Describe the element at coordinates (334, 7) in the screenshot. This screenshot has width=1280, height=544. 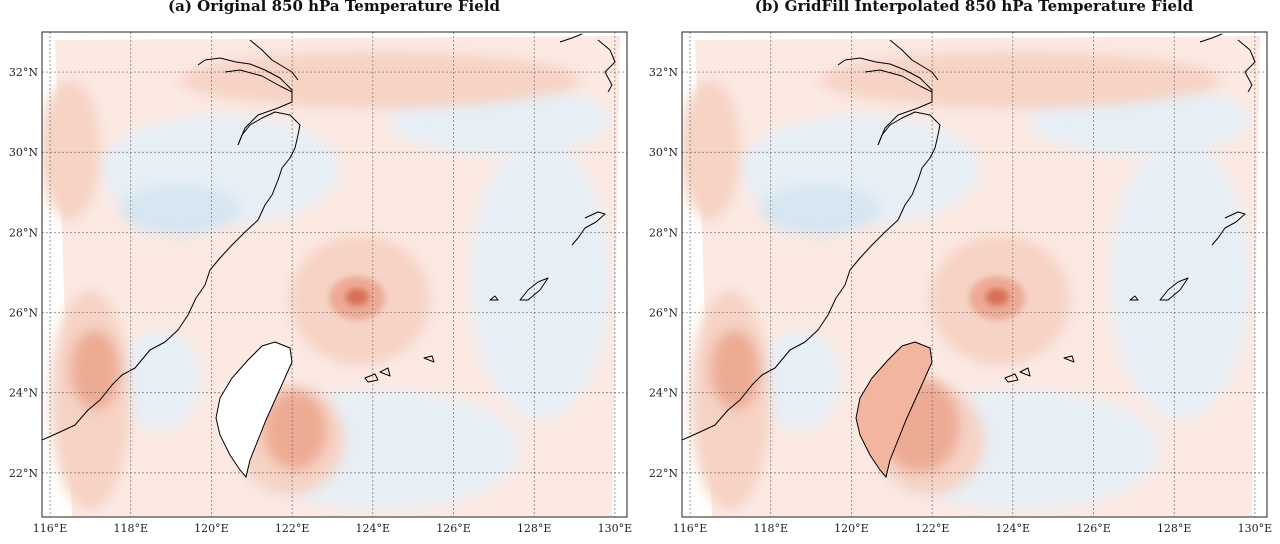
I see `panel-title: (a) Original 850 hPa Temperature Field` at that location.